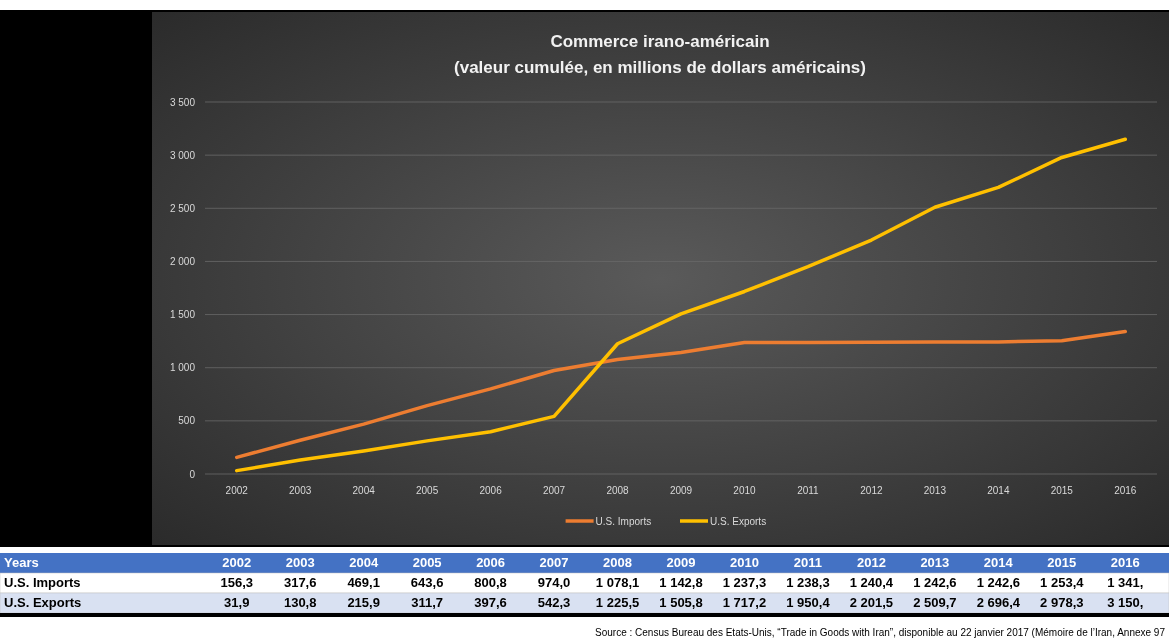 This screenshot has width=1169, height=644. I want to click on x-tick-label: 2003, so click(300, 490).